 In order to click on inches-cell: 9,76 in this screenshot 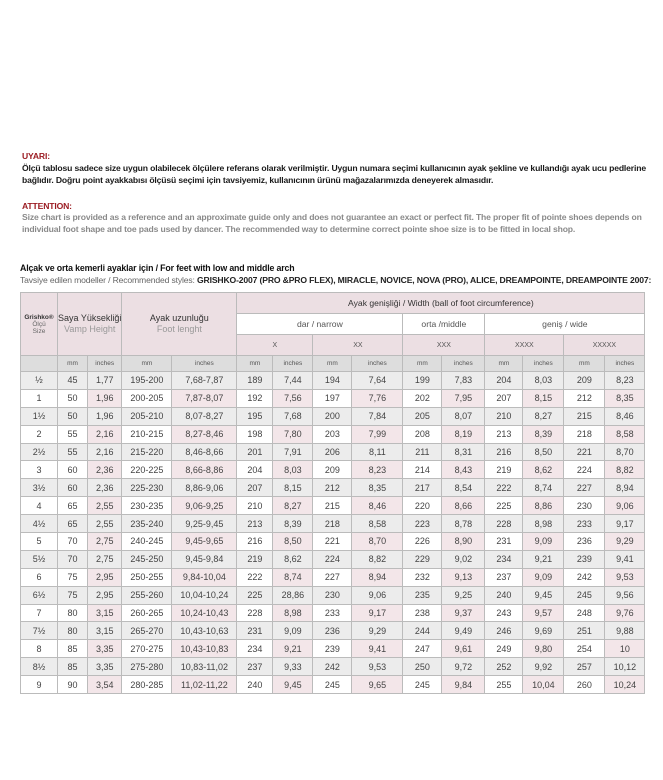, I will do `click(625, 613)`.